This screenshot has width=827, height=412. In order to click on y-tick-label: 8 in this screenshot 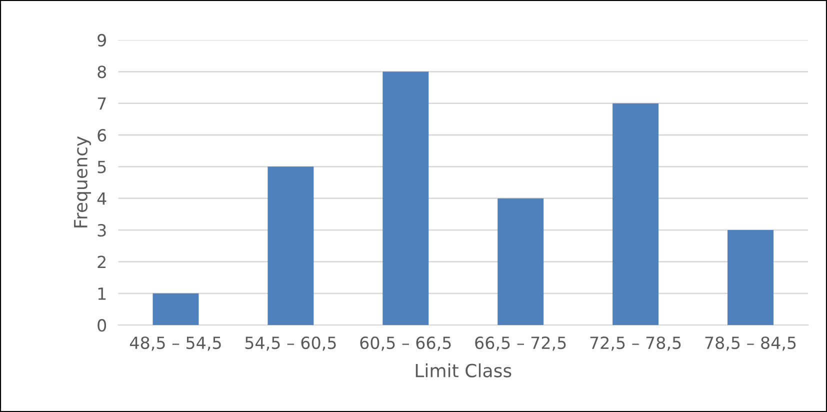, I will do `click(102, 72)`.